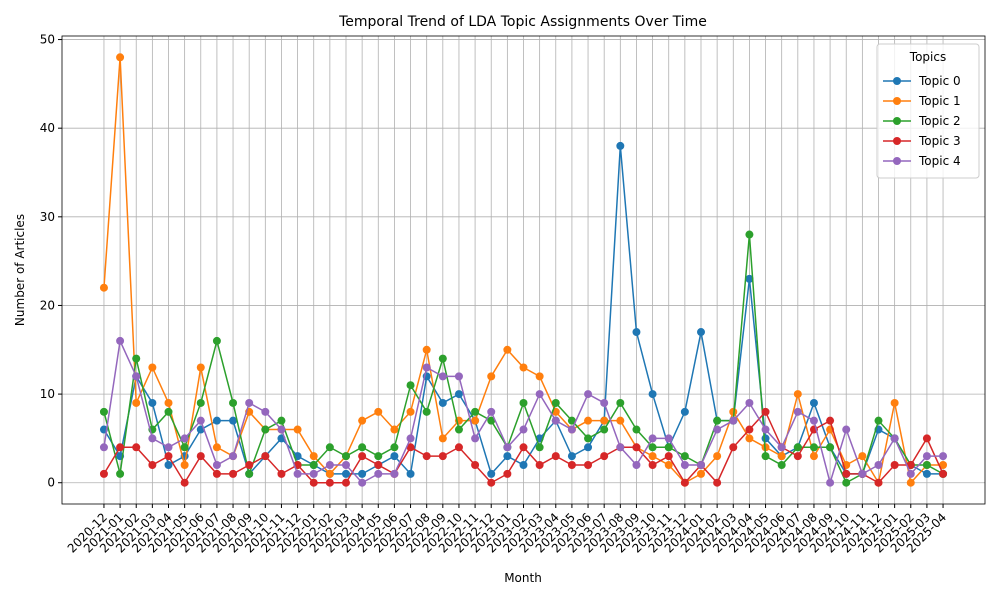 The height and width of the screenshot is (600, 1000). What do you see at coordinates (939, 121) in the screenshot?
I see `legend-label: Topic 2` at bounding box center [939, 121].